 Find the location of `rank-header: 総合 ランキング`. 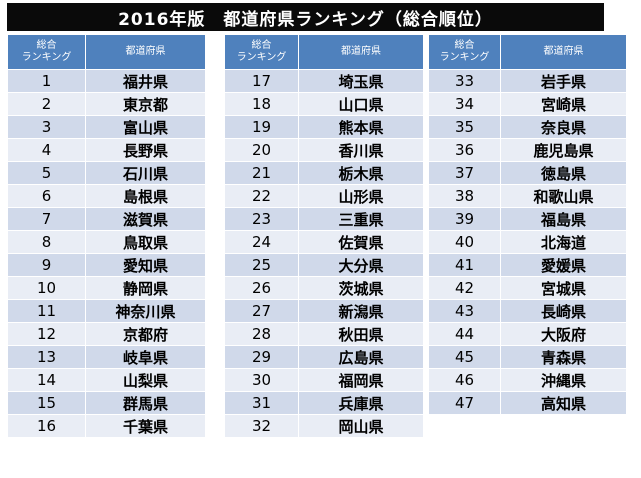

rank-header: 総合 ランキング is located at coordinates (261, 52).